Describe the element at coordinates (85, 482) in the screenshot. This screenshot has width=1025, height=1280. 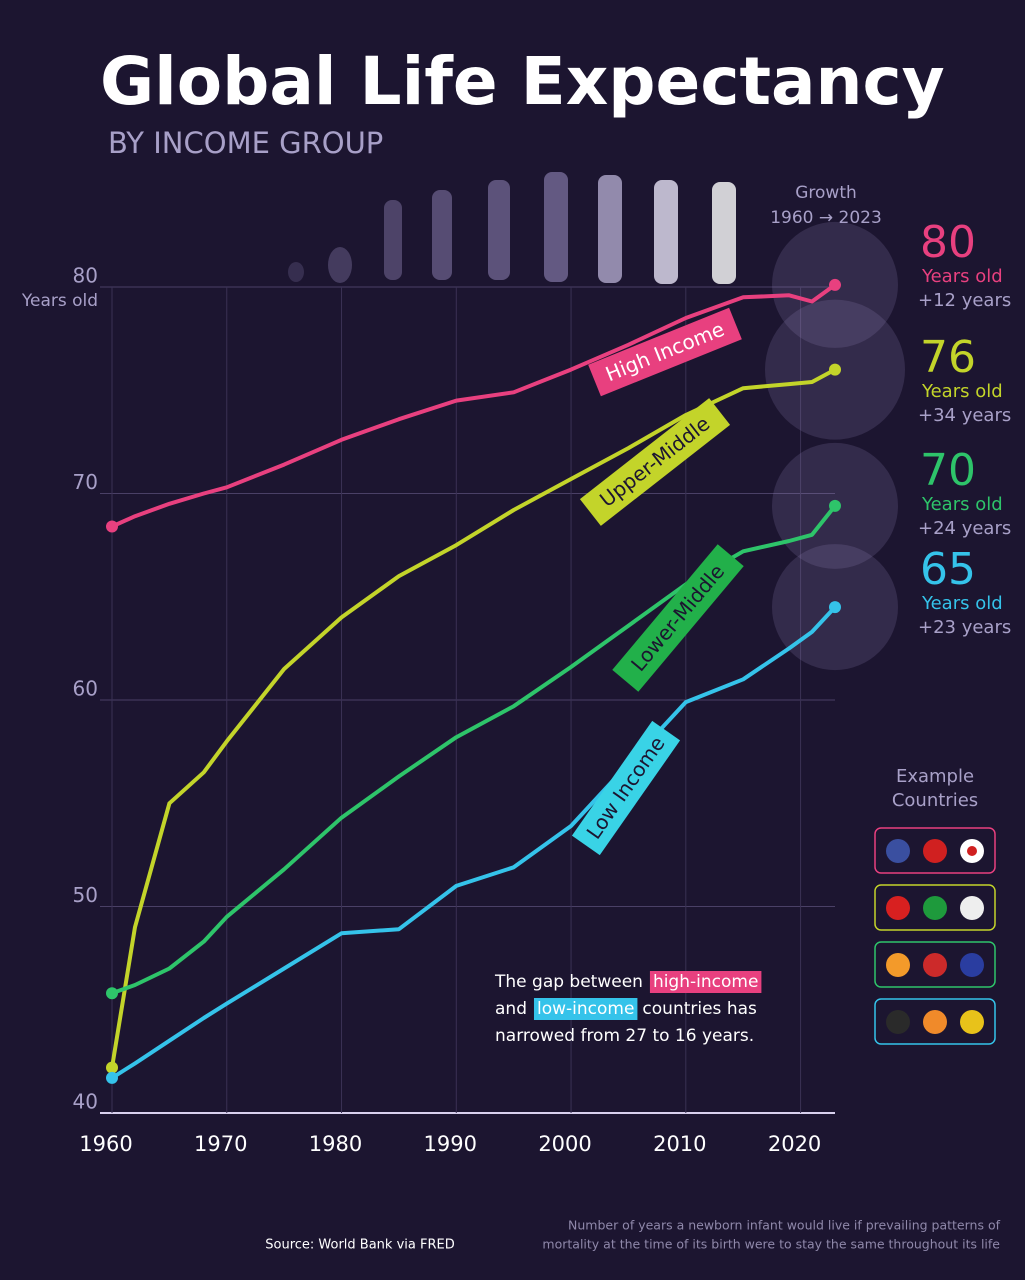
I see `y-tick-label: 70` at that location.